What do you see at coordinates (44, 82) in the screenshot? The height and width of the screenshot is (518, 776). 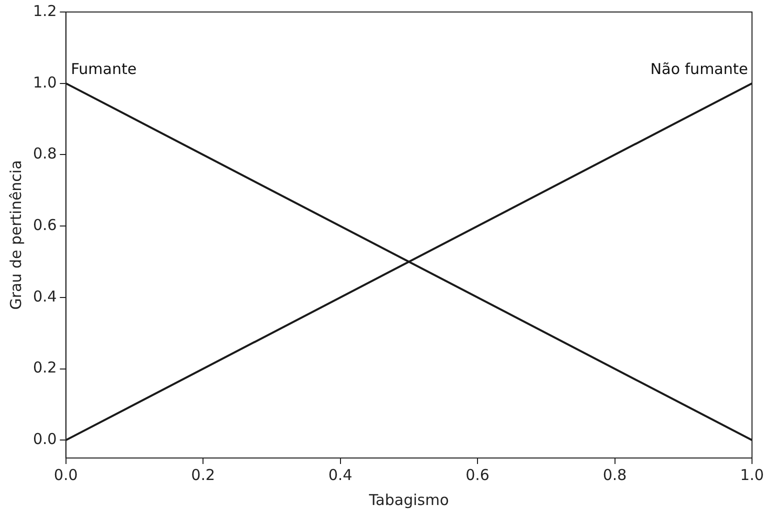 I see `y-tick-label: 1.0` at bounding box center [44, 82].